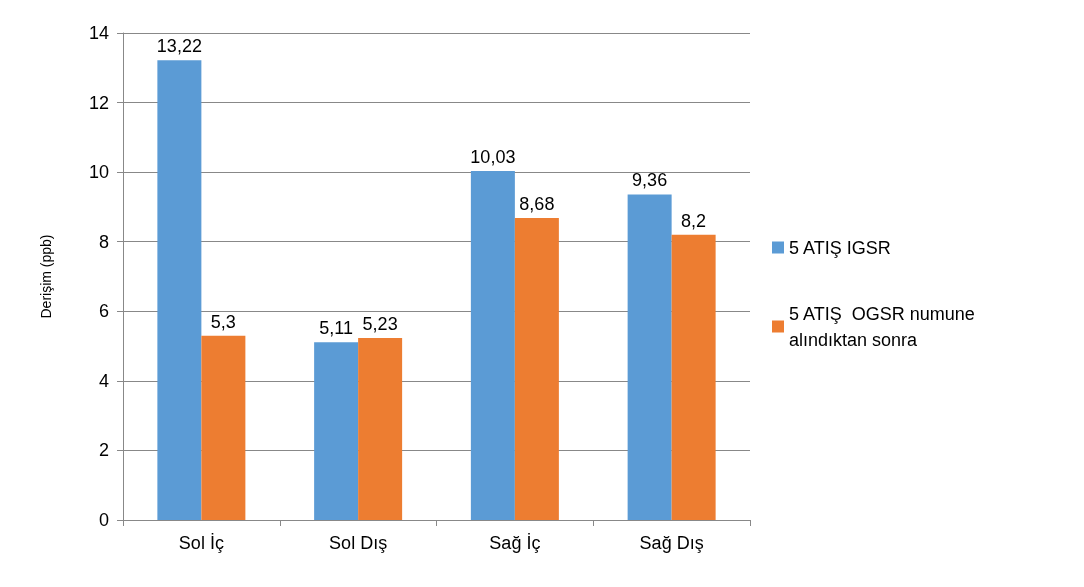 Image resolution: width=1084 pixels, height=587 pixels. What do you see at coordinates (380, 324) in the screenshot?
I see `data-label: 5,23` at bounding box center [380, 324].